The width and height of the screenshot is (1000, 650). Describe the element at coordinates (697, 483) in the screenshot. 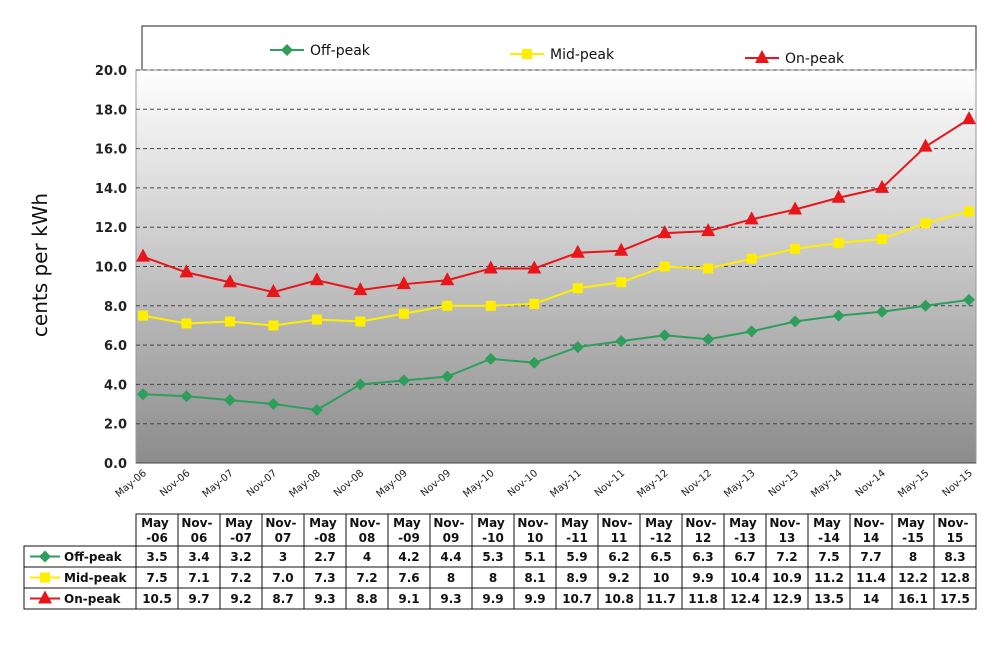

I see `x-tick-label: Nov-12` at that location.